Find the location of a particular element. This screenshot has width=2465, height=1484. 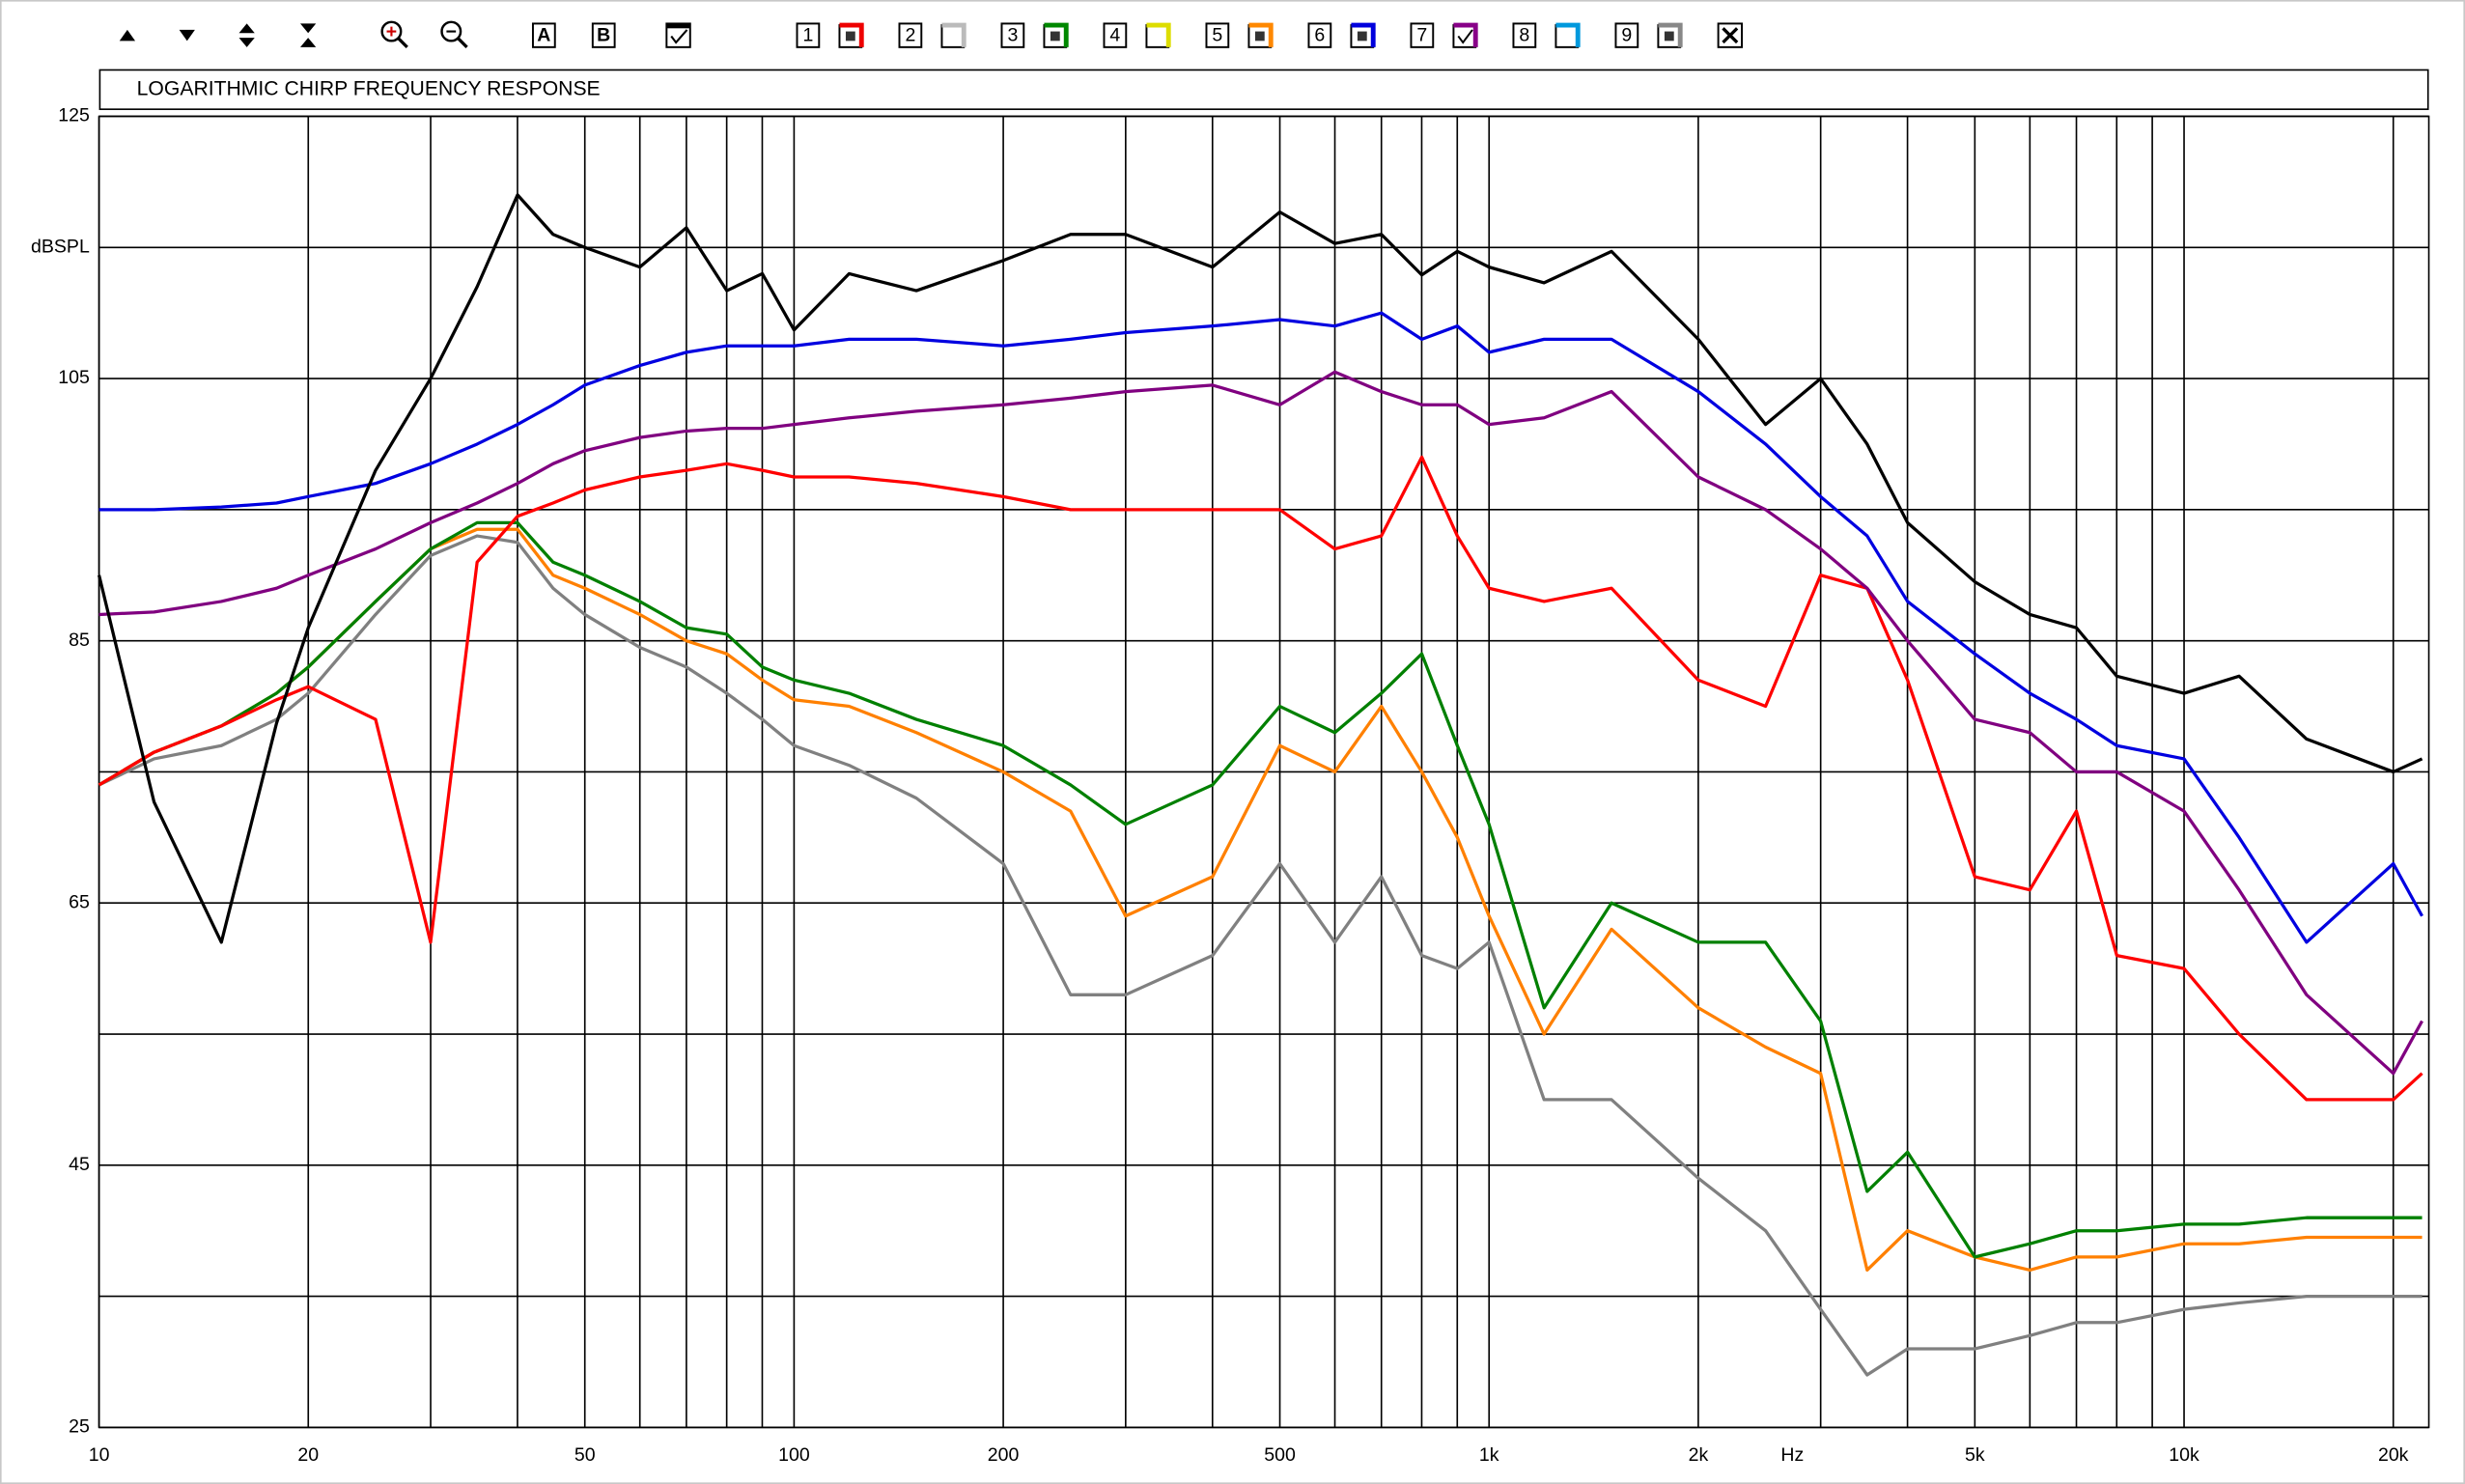

slot-number: 4 is located at coordinates (1115, 36).